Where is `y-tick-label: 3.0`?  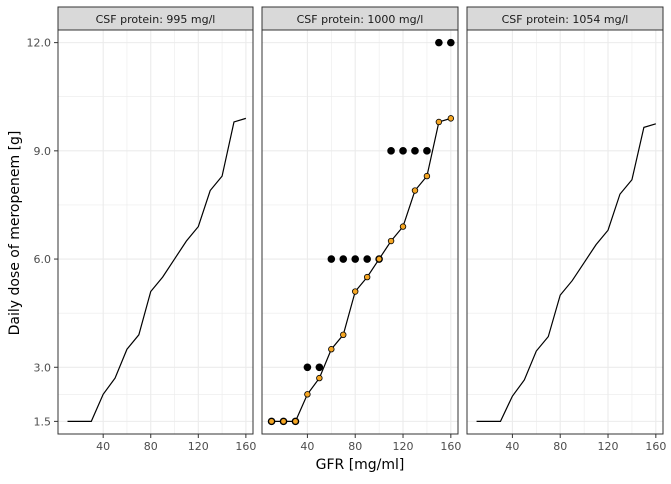 y-tick-label: 3.0 is located at coordinates (43, 367).